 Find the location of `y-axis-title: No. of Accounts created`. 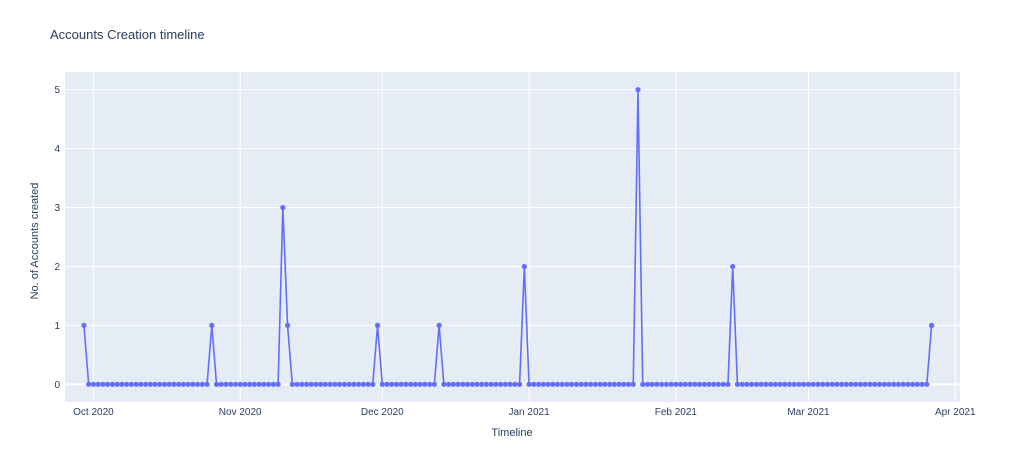

y-axis-title: No. of Accounts created is located at coordinates (35, 241).